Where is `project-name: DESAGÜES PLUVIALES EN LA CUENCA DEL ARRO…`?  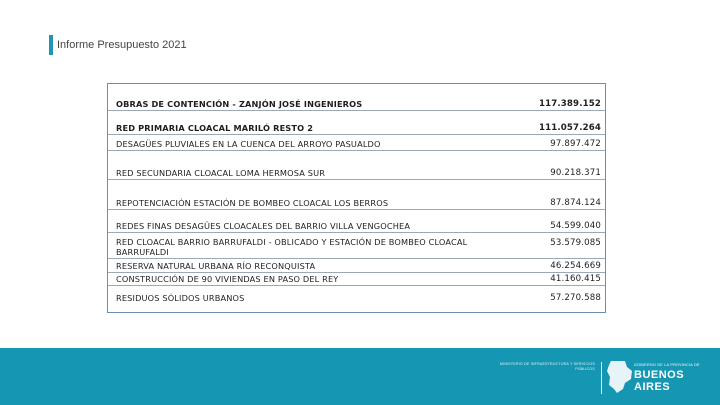
project-name: DESAGÜES PLUVIALES EN LA CUENCA DEL ARRO… is located at coordinates (248, 143).